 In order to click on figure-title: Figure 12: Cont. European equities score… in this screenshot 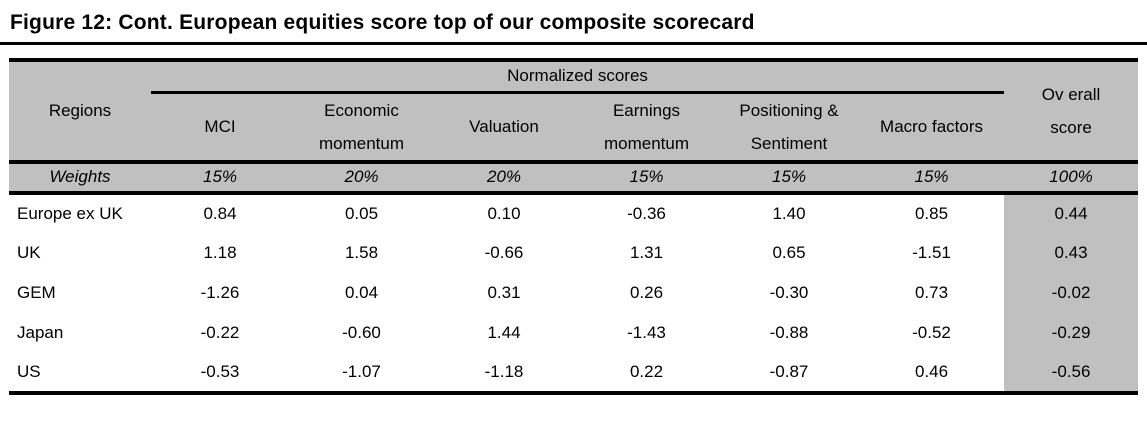, I will do `click(382, 22)`.